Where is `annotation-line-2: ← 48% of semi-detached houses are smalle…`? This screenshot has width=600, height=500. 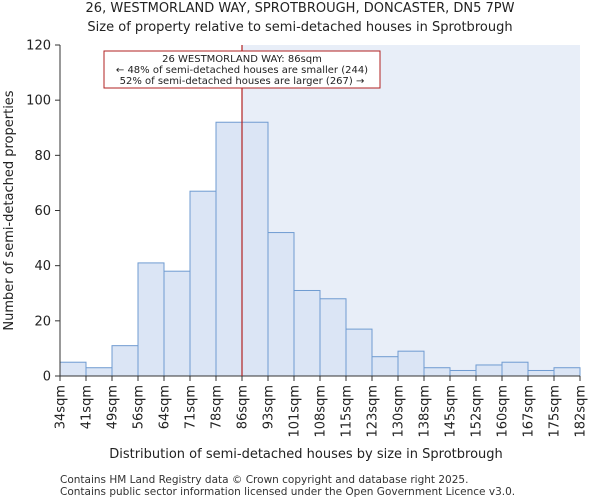
annotation-line-2: ← 48% of semi-detached houses are smalle… is located at coordinates (242, 70).